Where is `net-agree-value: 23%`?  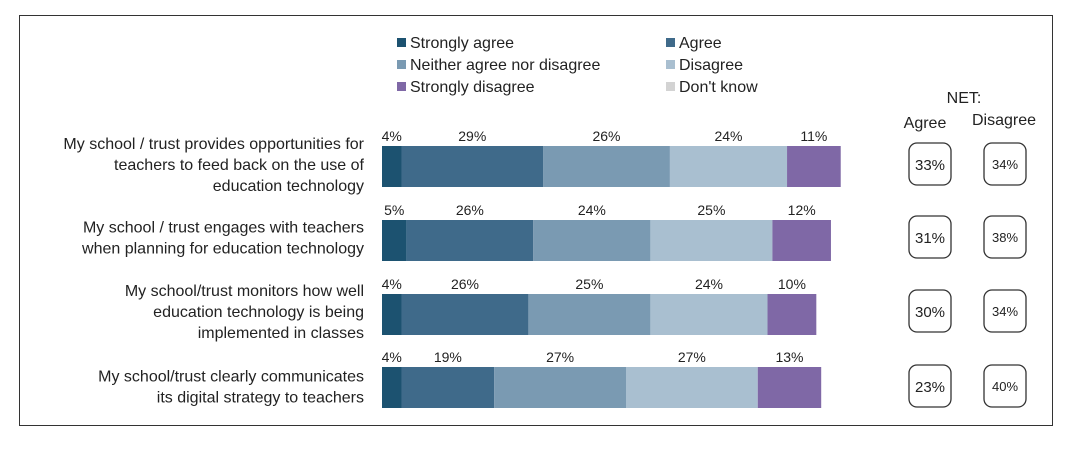 net-agree-value: 23% is located at coordinates (930, 387).